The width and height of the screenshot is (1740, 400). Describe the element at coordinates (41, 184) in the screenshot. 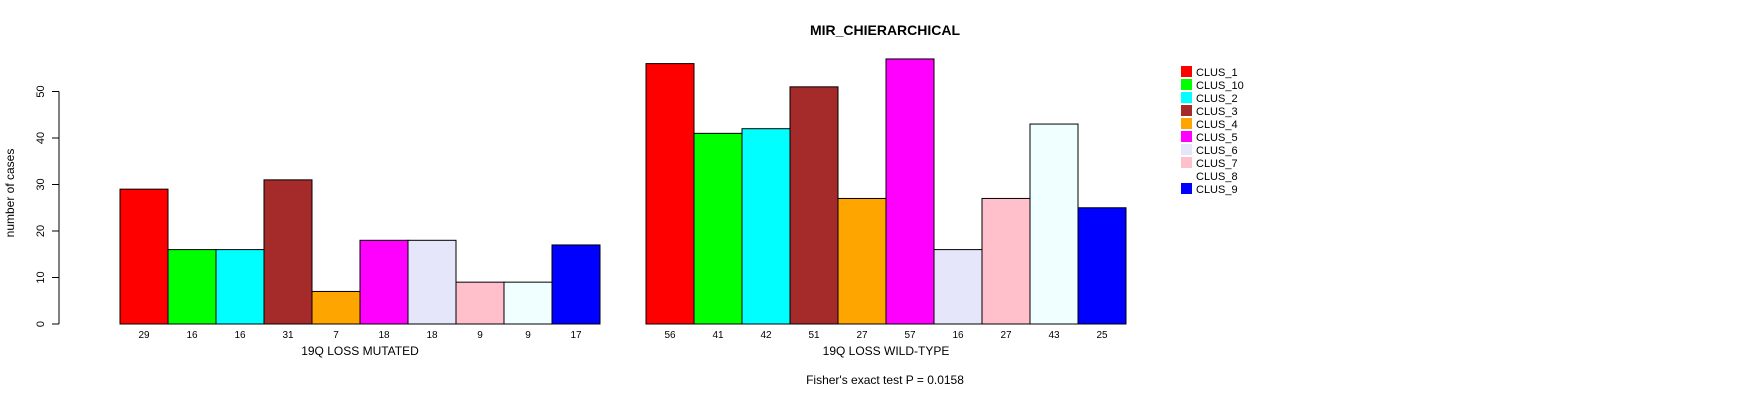

I see `y-tick-label: 30` at that location.